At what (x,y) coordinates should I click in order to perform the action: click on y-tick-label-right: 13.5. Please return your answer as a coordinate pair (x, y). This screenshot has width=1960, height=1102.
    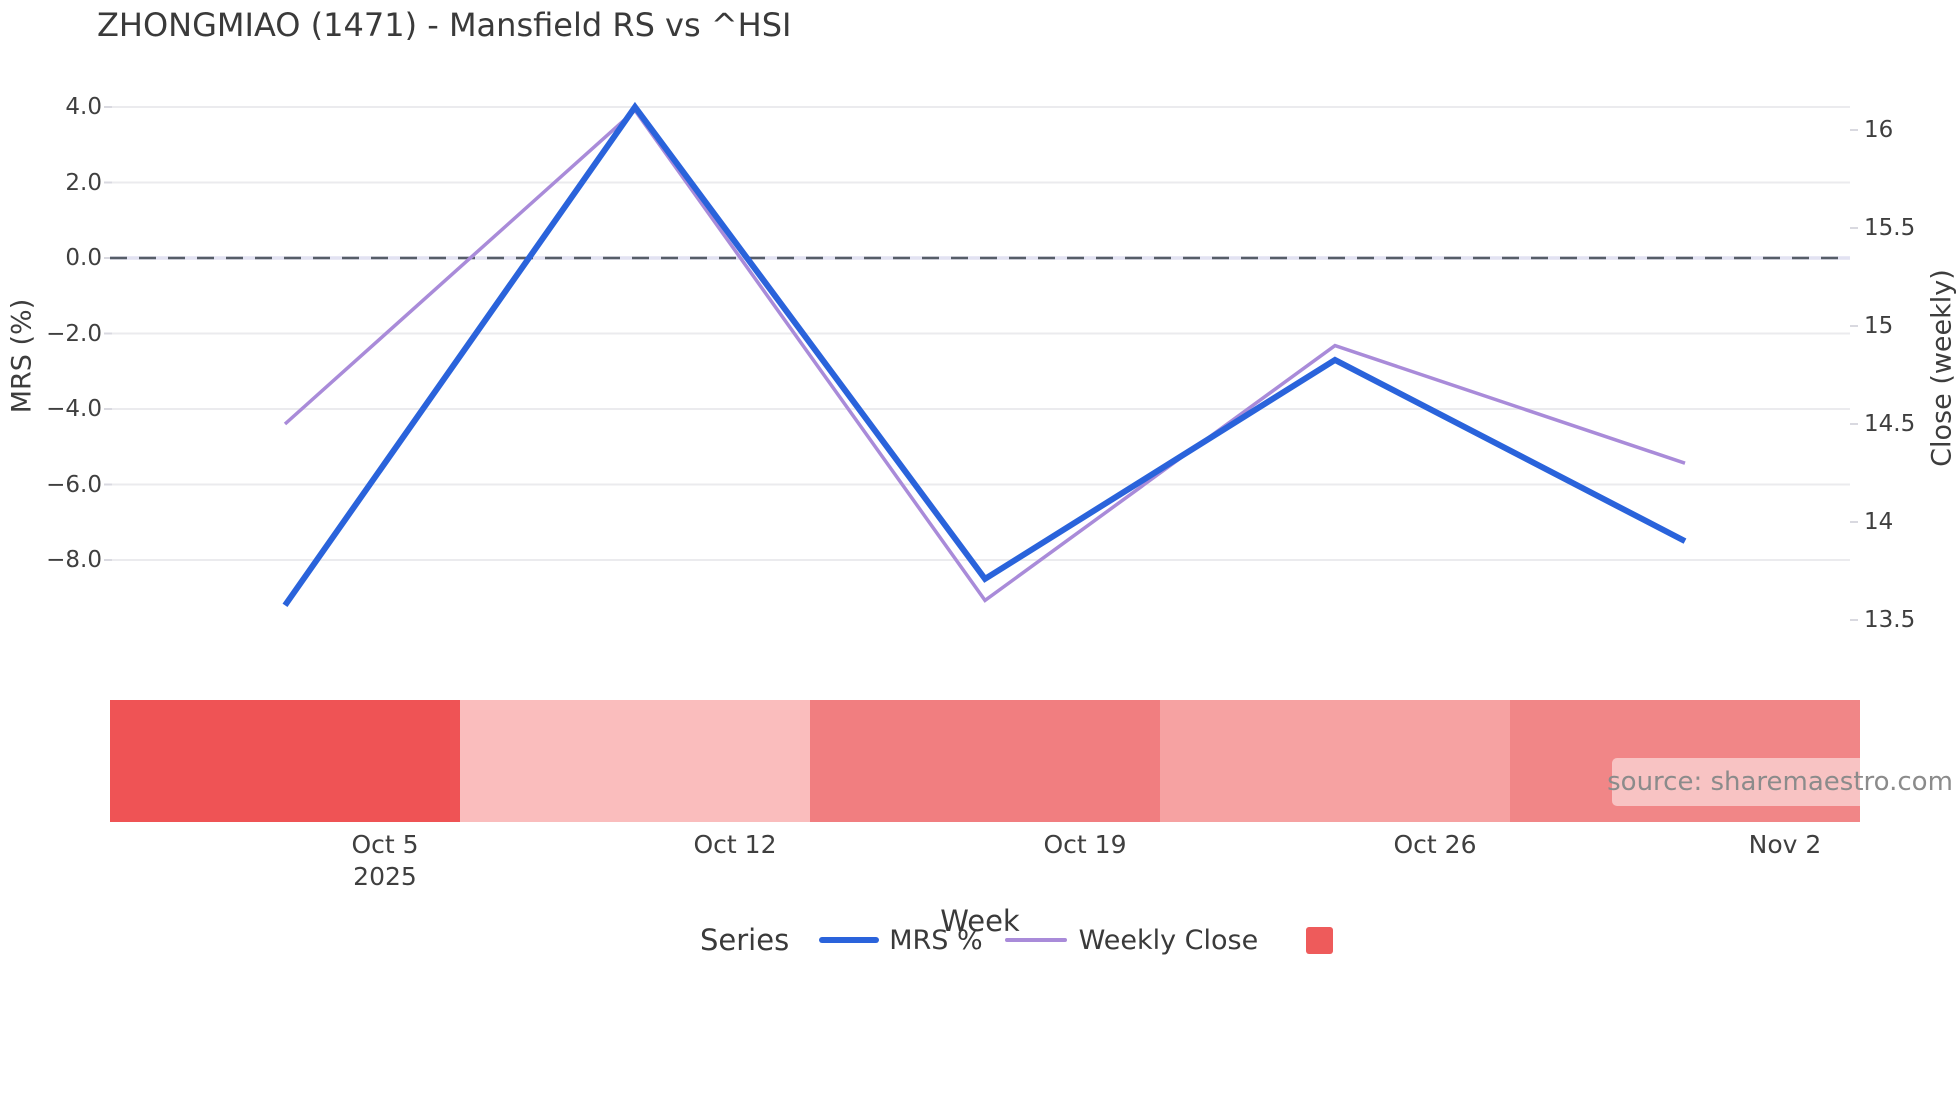
    Looking at the image, I should click on (1890, 620).